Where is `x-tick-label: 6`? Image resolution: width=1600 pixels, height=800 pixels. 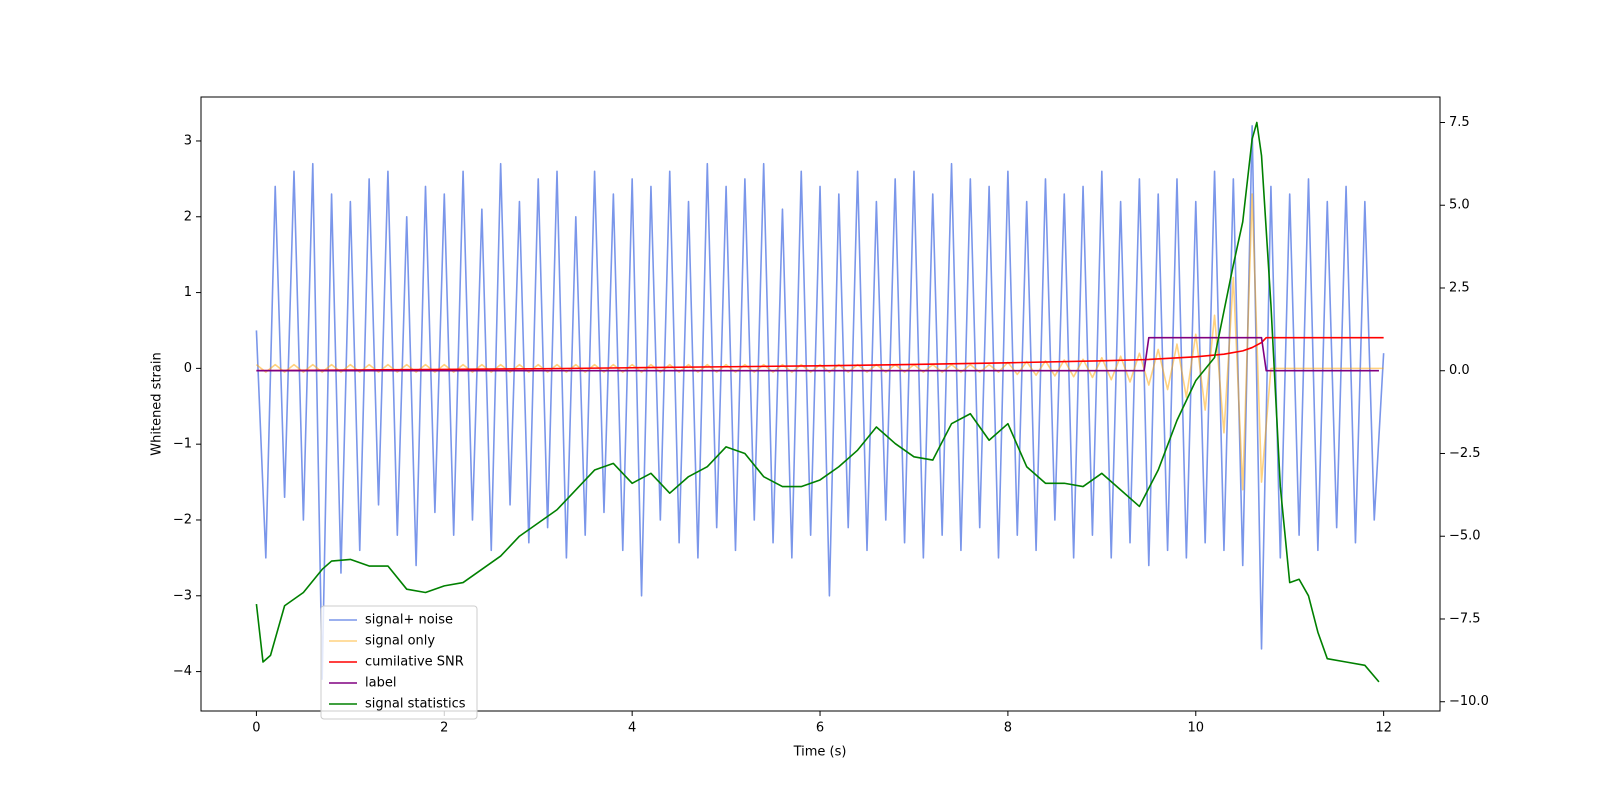
x-tick-label: 6 is located at coordinates (820, 728).